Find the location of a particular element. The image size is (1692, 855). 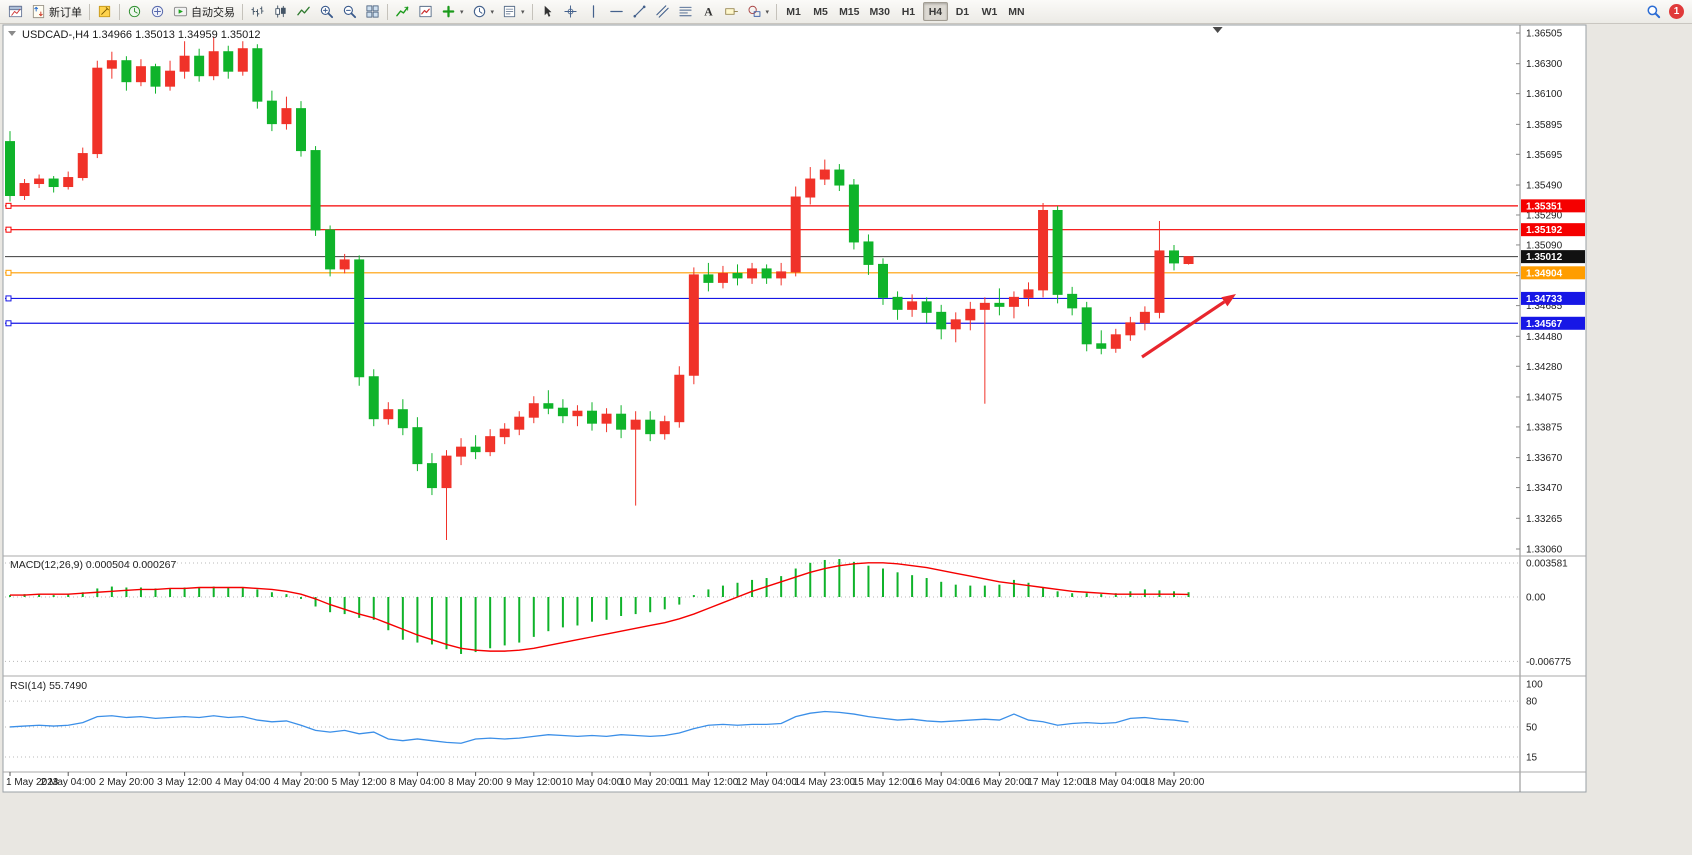

time-axis-label: 3 May 12:00 is located at coordinates (184, 782).